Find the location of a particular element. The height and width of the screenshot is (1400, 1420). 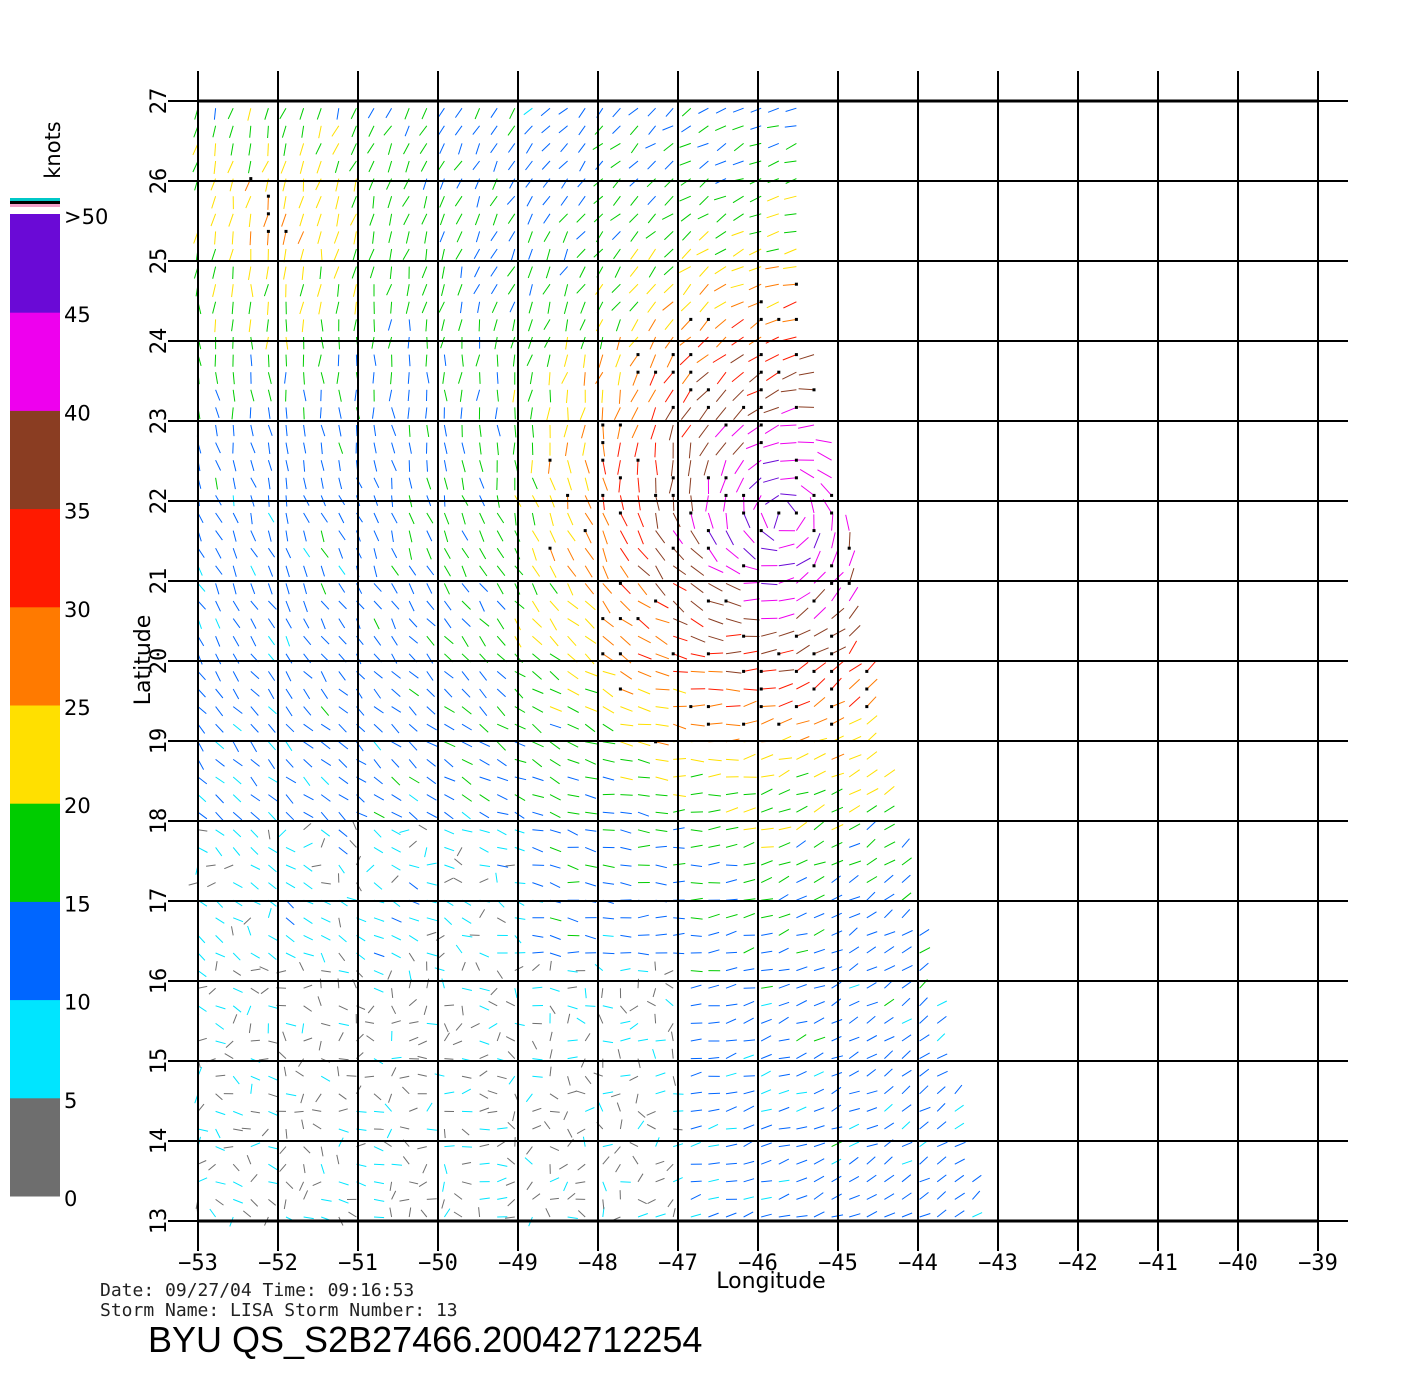

longitude-tick-label: −41 is located at coordinates (1158, 1263).